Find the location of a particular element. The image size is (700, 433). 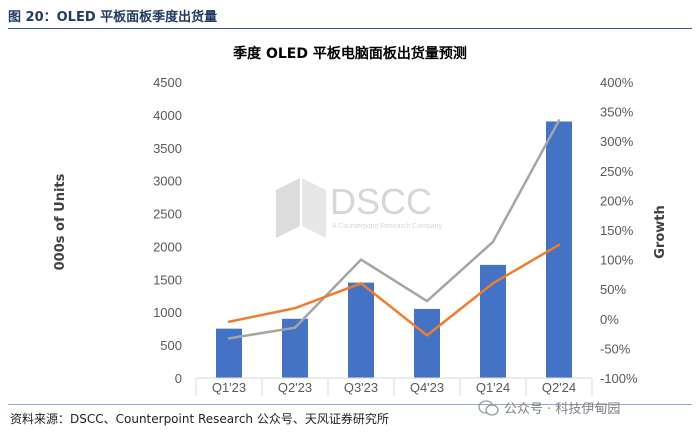

y-tick-right-label: 250% is located at coordinates (617, 171).